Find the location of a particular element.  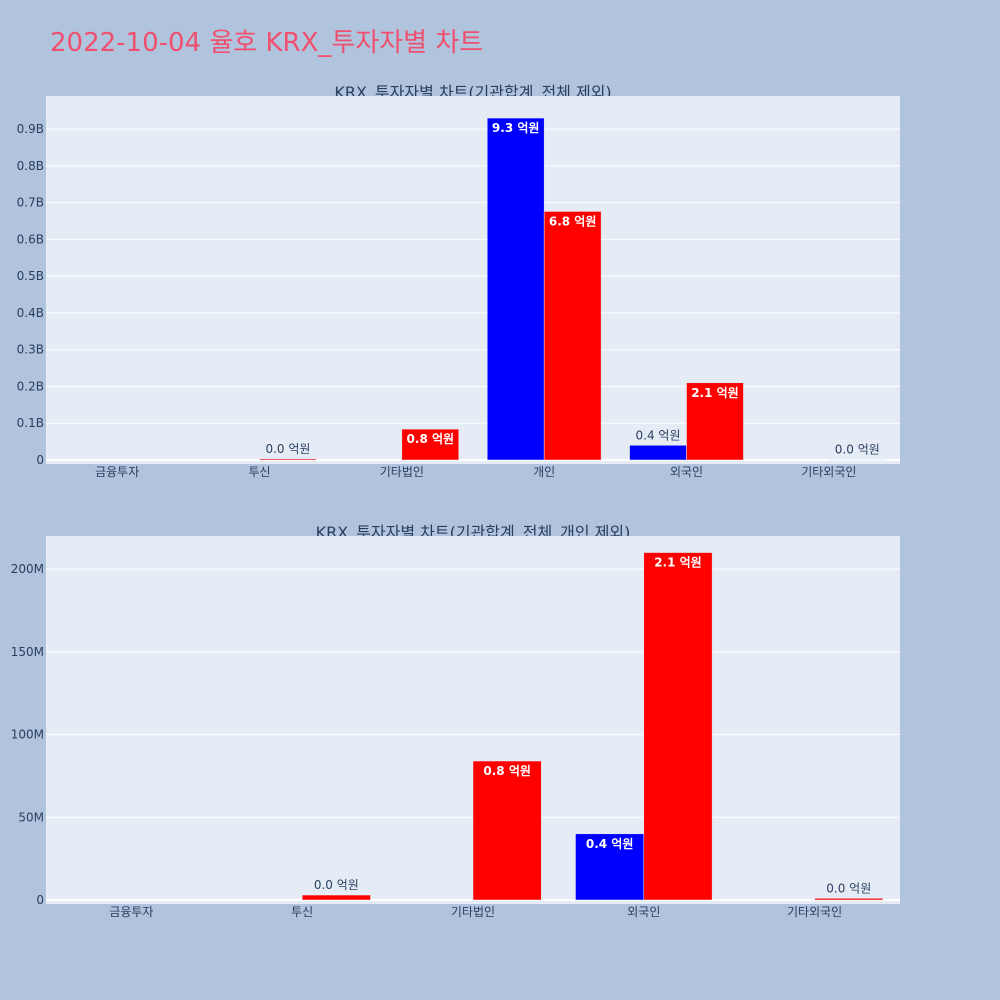

chart-1-x-tick-label: 개인 is located at coordinates (544, 472).